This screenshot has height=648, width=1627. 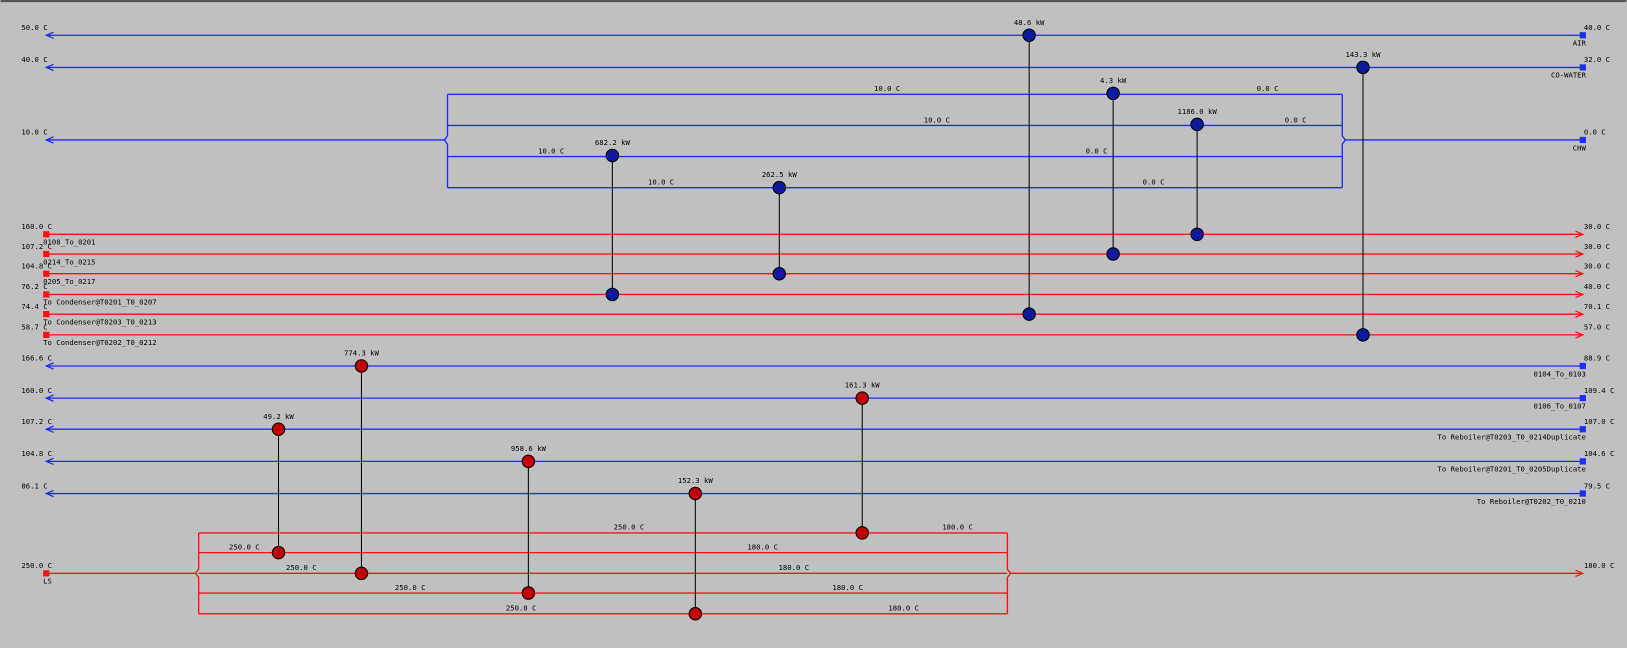 I want to click on stream-name: To Condenser@T0201_T0_0207, so click(x=99, y=302).